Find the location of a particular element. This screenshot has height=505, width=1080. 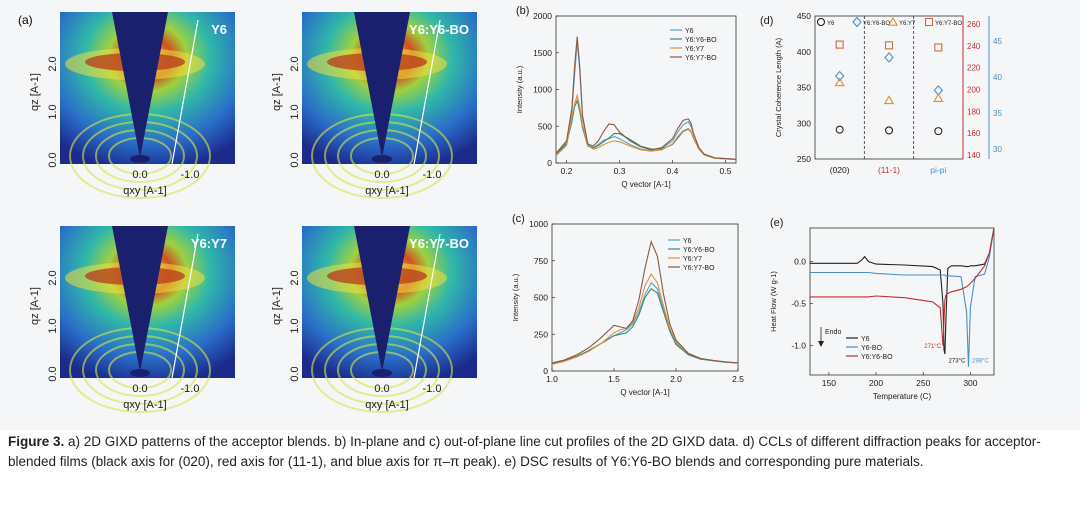

red-axis-tick-label: 220 is located at coordinates (974, 68).